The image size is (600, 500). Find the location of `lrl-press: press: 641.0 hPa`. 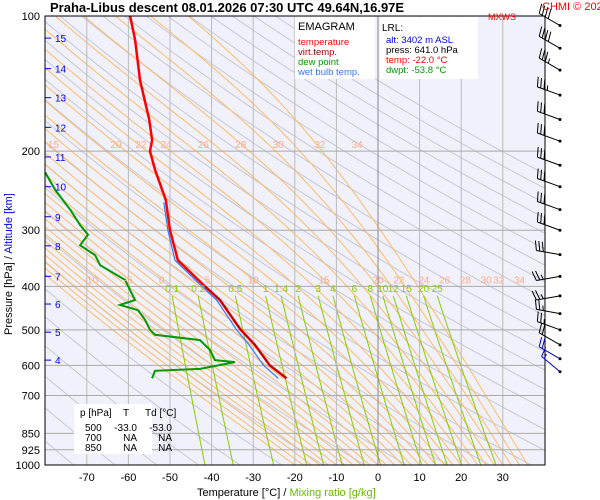

lrl-press: press: 641.0 hPa is located at coordinates (422, 50).